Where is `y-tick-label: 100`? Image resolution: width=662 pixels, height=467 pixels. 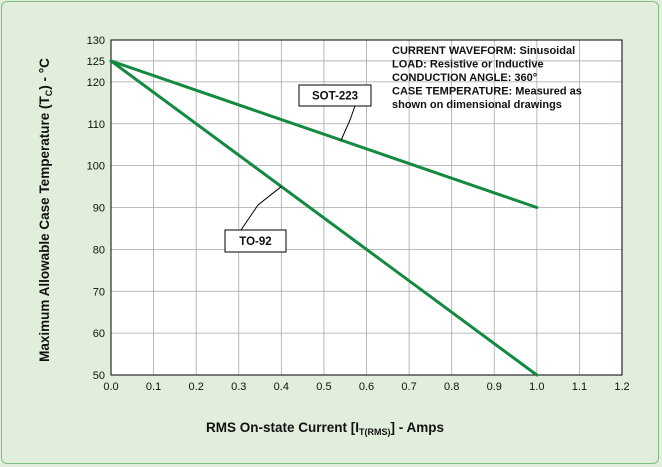
y-tick-label: 100 is located at coordinates (96, 167).